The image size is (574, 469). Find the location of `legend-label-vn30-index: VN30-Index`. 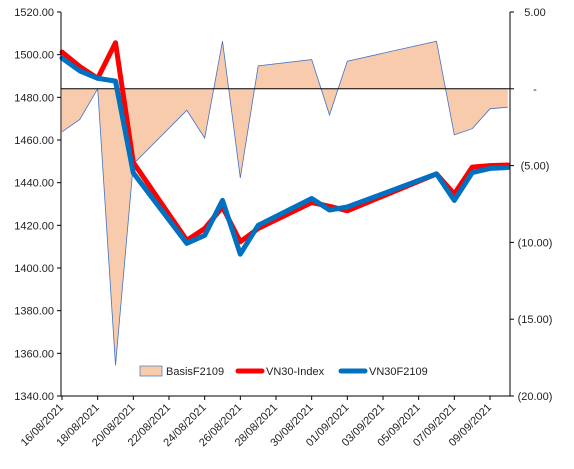

legend-label-vn30-index: VN30-Index is located at coordinates (295, 372).